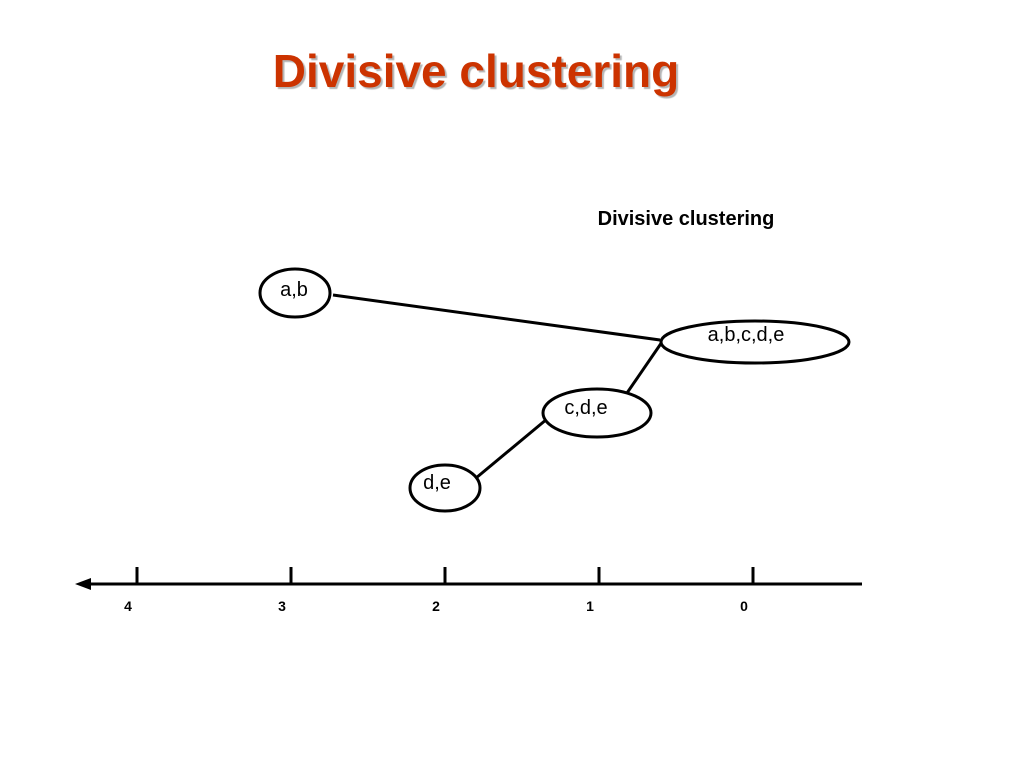  I want to click on axis-tick-label-1: 1, so click(590, 606).